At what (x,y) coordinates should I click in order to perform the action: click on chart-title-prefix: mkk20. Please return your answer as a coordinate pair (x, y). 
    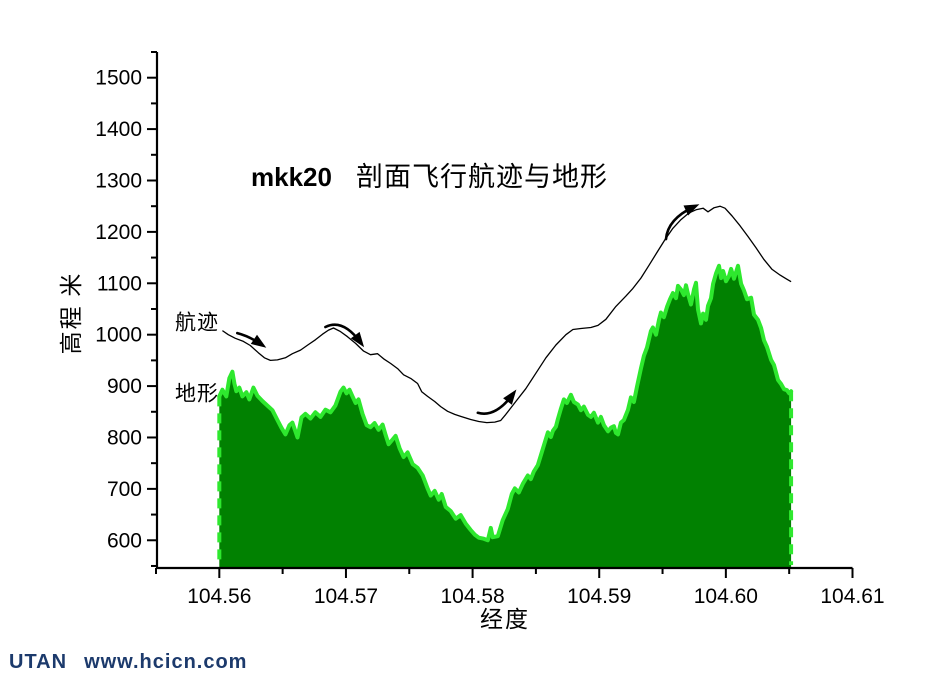
    Looking at the image, I should click on (291, 177).